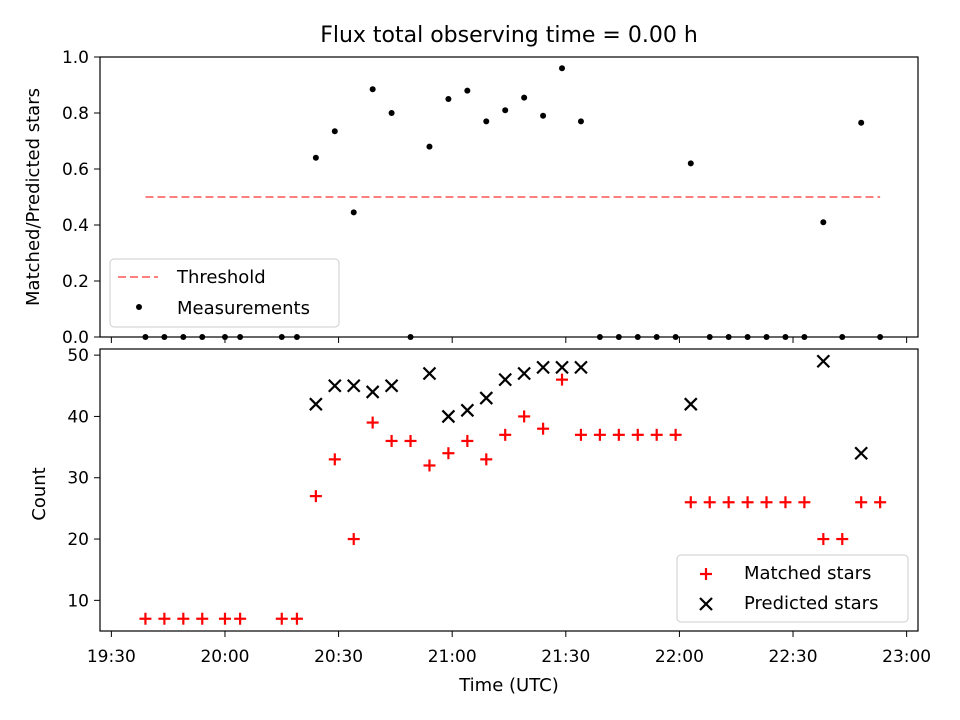 This screenshot has height=720, width=960. Describe the element at coordinates (565, 657) in the screenshot. I see `bottom-x-tick-label: 21:30` at that location.